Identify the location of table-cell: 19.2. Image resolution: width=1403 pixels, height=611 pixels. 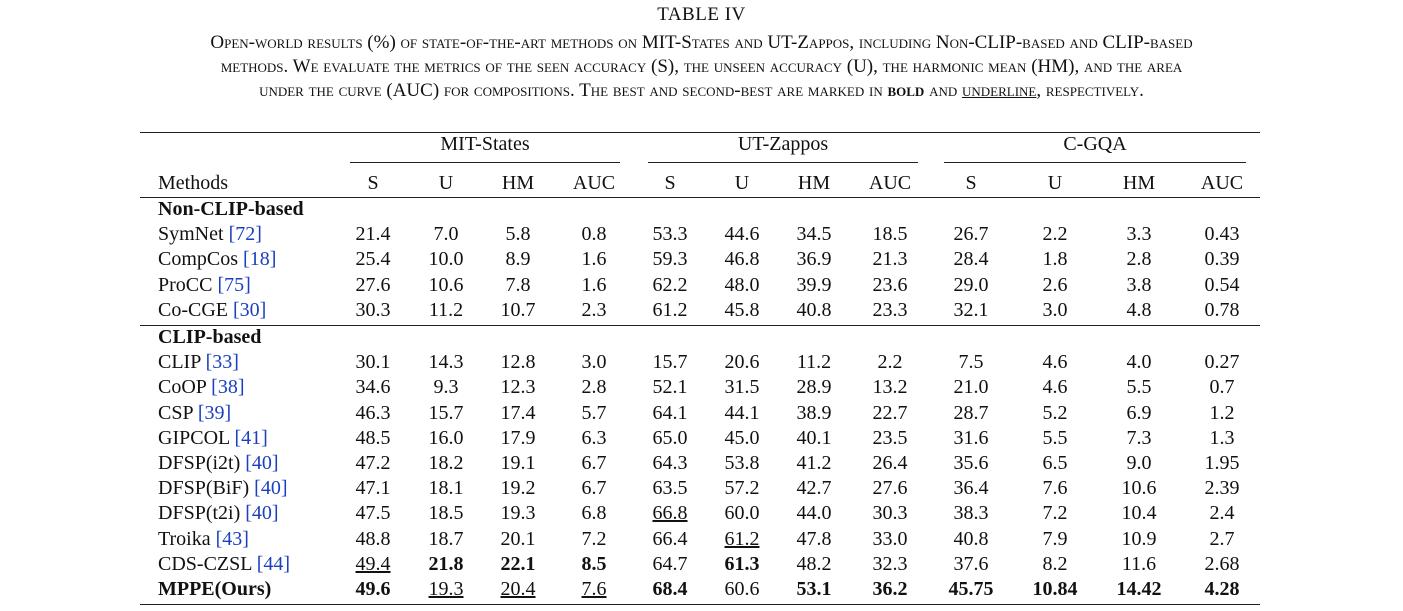
(518, 488).